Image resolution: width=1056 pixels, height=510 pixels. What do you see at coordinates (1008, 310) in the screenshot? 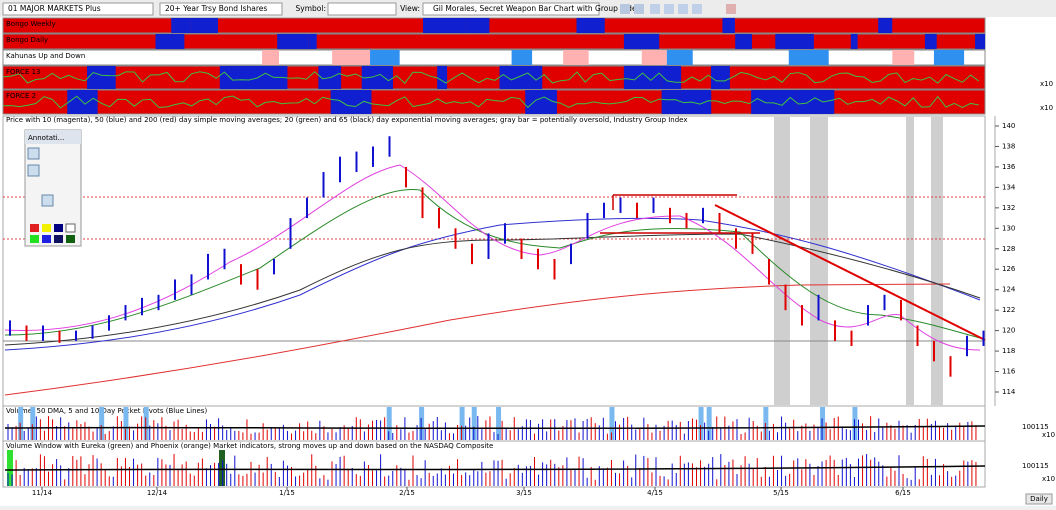
I see `y-tick-label: 122` at bounding box center [1008, 310].